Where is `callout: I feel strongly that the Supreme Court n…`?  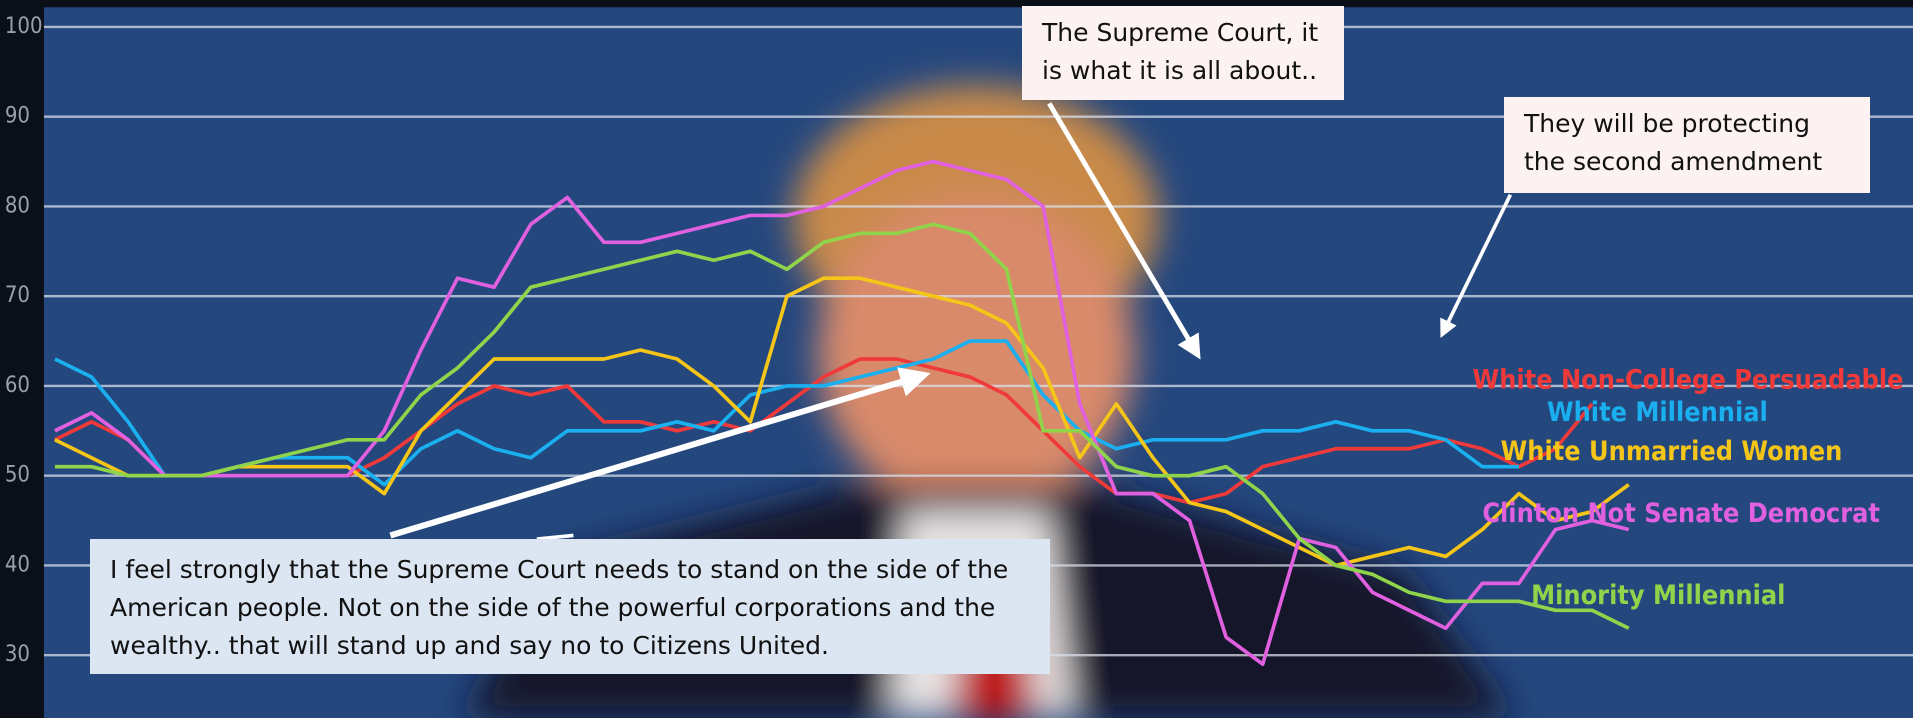 callout: I feel strongly that the Supreme Court n… is located at coordinates (570, 606).